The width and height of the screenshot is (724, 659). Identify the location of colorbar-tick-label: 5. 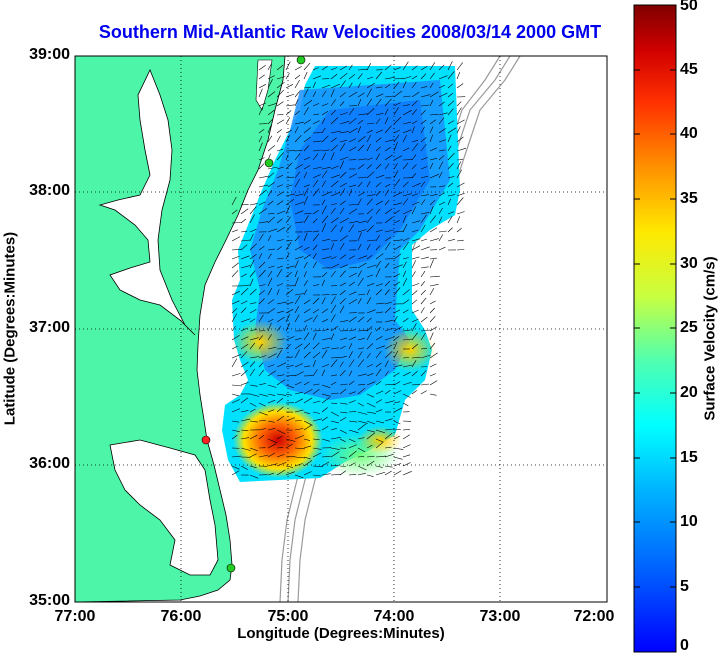
(684, 586).